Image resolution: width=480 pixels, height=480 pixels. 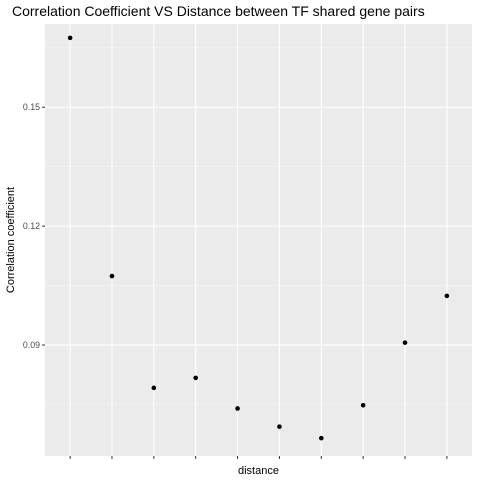 I want to click on x-axis-title: distance, so click(x=258, y=471).